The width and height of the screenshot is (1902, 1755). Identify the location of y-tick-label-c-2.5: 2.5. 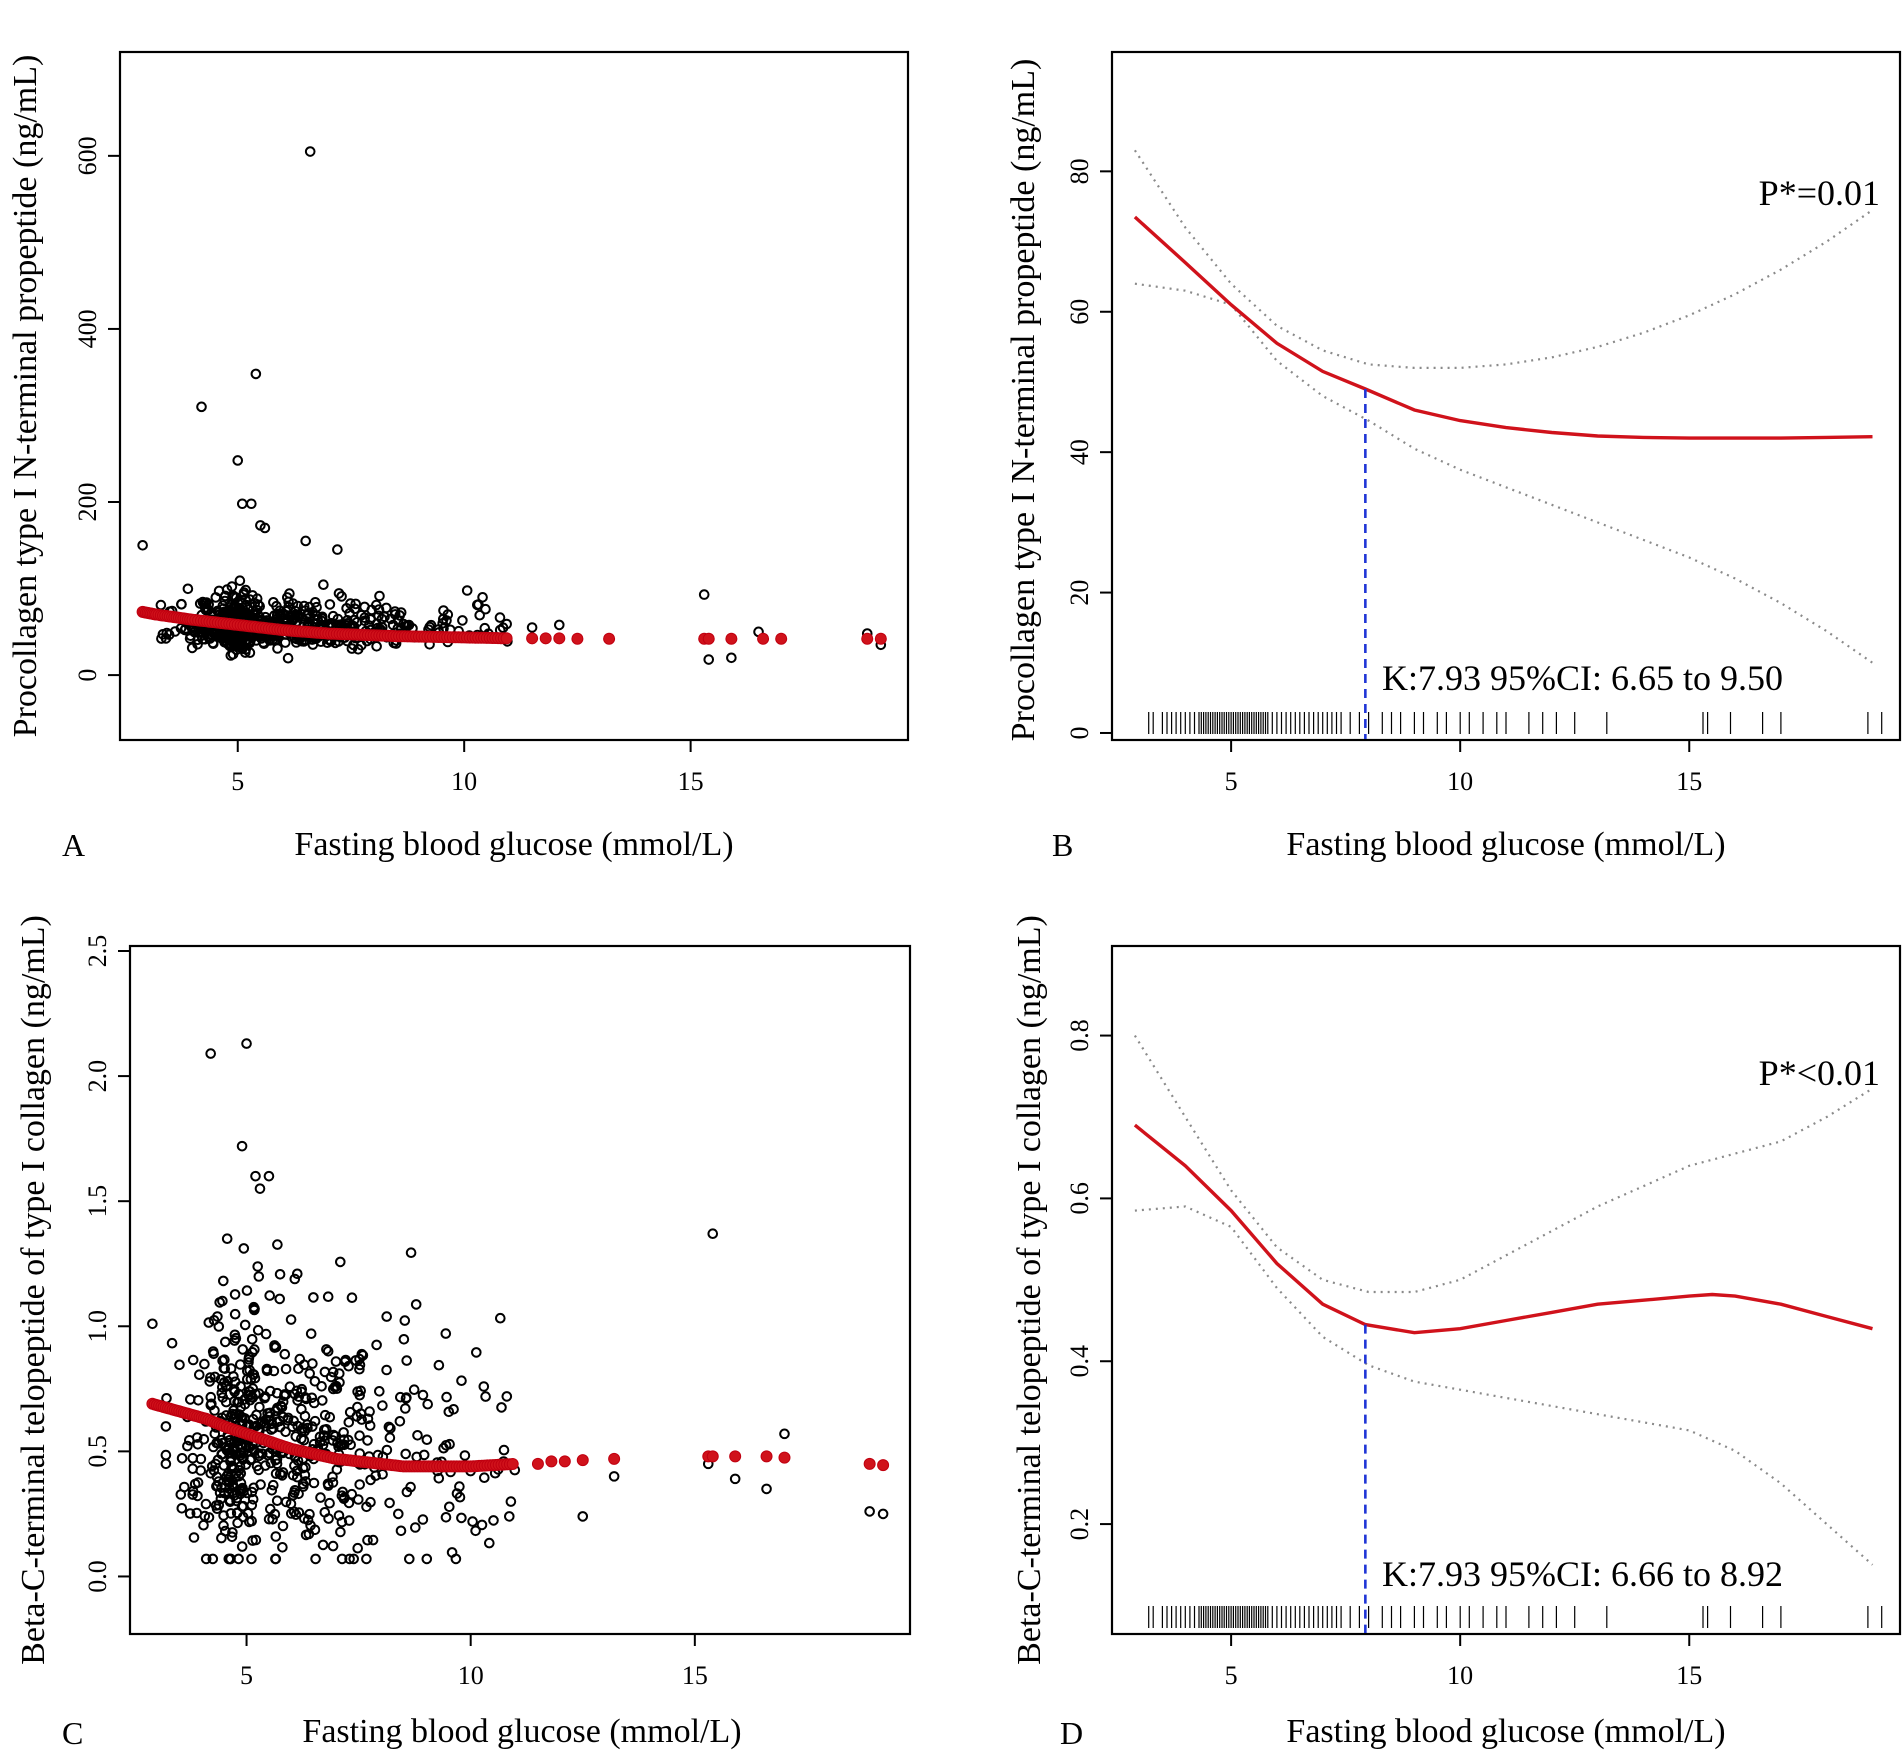
(97, 951).